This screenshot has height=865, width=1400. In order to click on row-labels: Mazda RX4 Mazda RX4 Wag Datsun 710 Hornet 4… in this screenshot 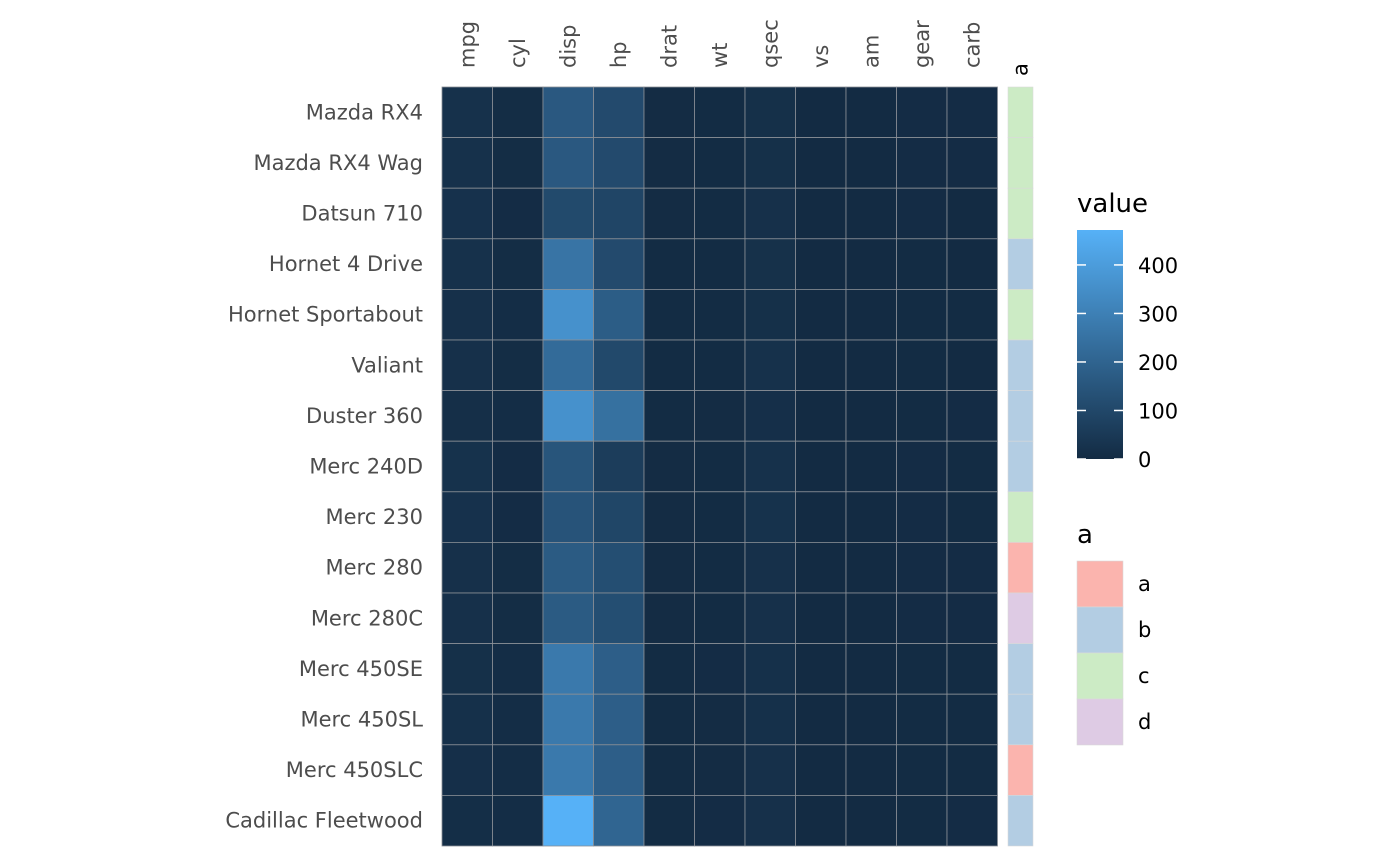, I will do `click(324, 466)`.